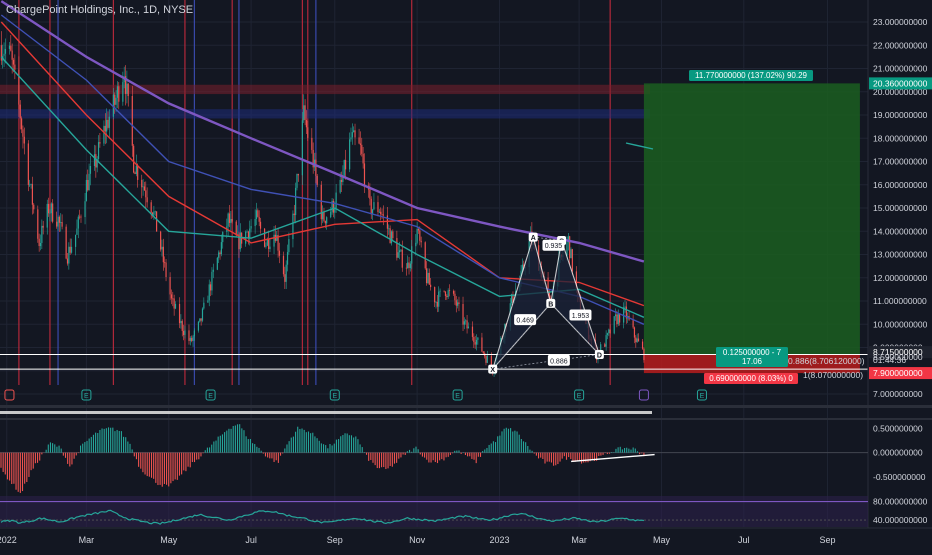 Image resolution: width=932 pixels, height=555 pixels. What do you see at coordinates (550, 304) in the screenshot?
I see `harmonic-point-label: B` at bounding box center [550, 304].